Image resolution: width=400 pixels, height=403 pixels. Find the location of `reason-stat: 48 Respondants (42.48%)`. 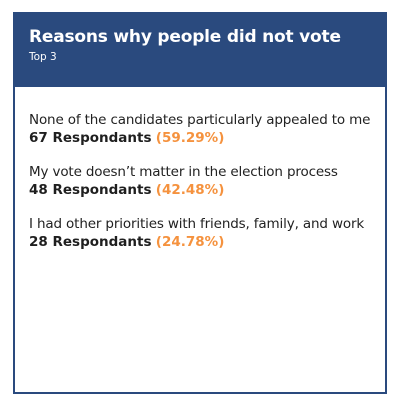

reason-stat: 48 Respondants (42.48%) is located at coordinates (207, 190).